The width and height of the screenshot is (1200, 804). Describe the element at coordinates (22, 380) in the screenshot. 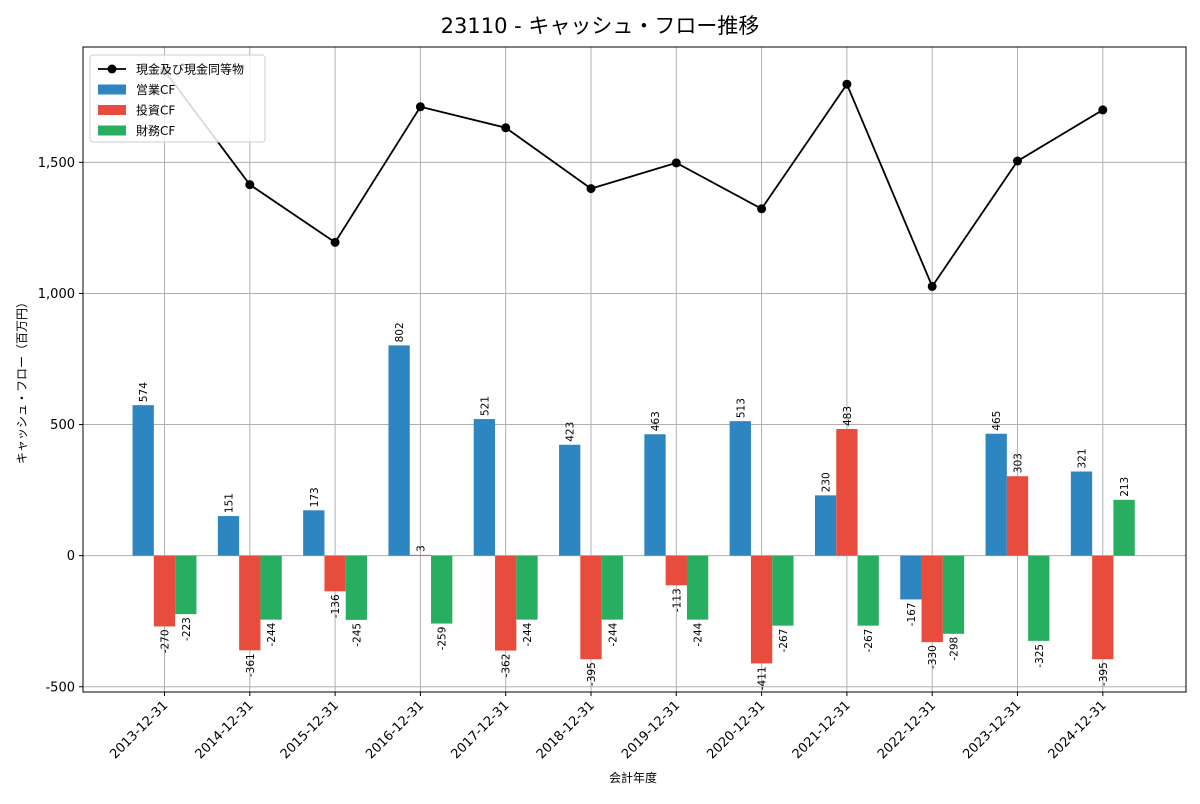

I see `y-axis-label: キャッシュ・フロー（百万円）` at that location.